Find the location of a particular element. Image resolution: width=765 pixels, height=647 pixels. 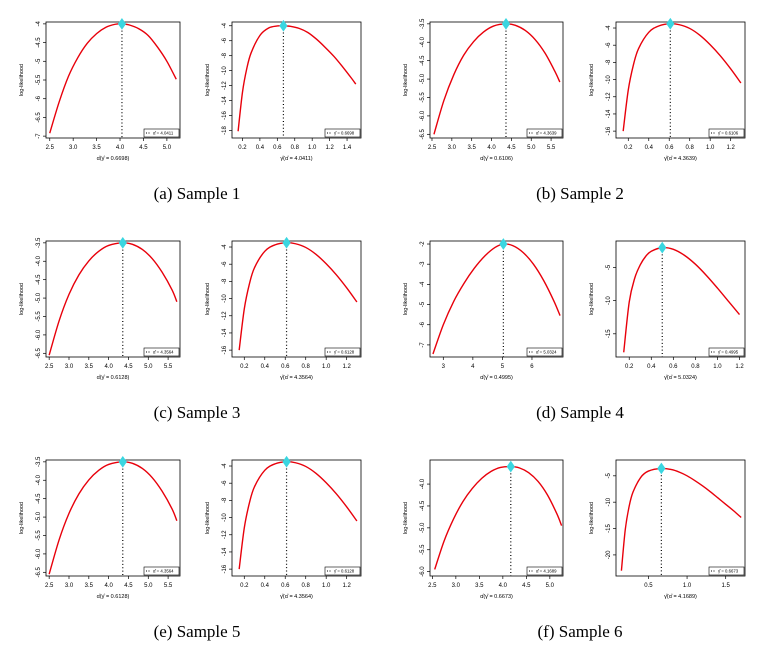

legend-text: γ̂ = 0.4995 is located at coordinates (728, 352).